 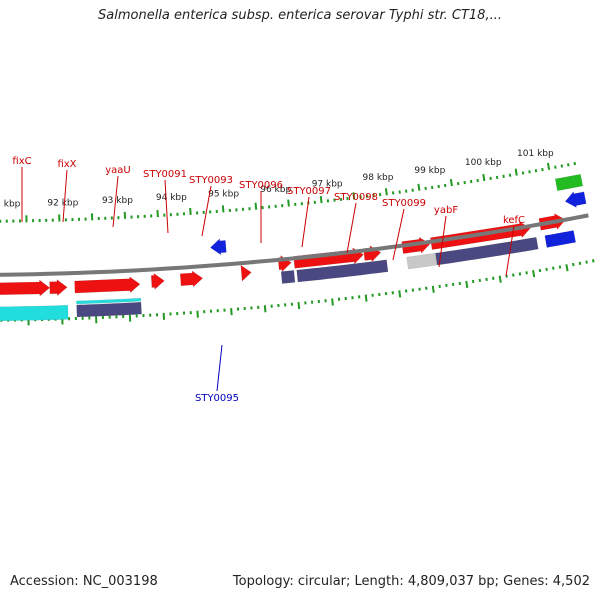 What do you see at coordinates (109, 301) in the screenshot?
I see `cyan-strip` at bounding box center [109, 301].